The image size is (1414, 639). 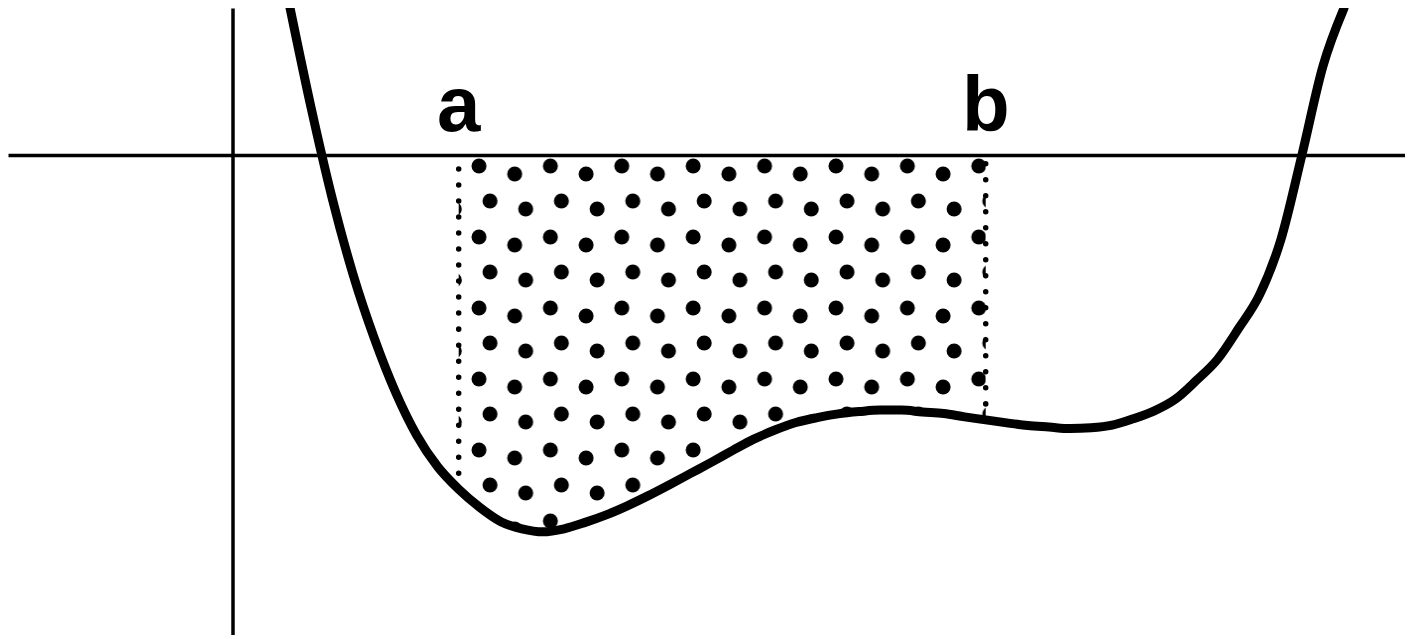 What do you see at coordinates (459, 103) in the screenshot?
I see `annotation: a` at bounding box center [459, 103].